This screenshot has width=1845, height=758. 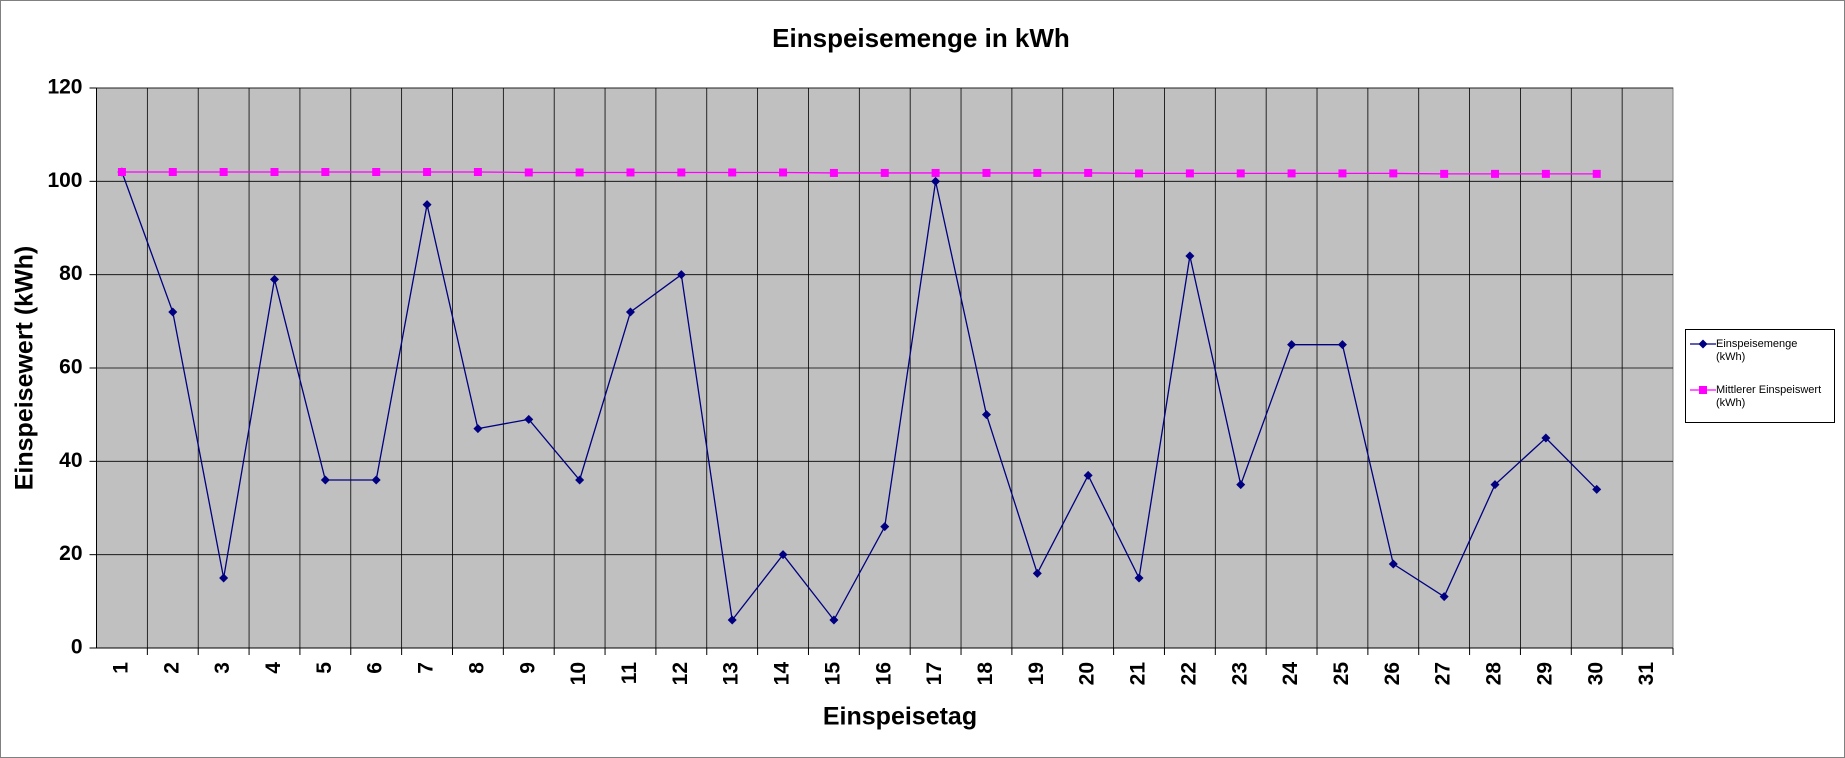 I want to click on x-tick-label: 15, so click(x=832, y=674).